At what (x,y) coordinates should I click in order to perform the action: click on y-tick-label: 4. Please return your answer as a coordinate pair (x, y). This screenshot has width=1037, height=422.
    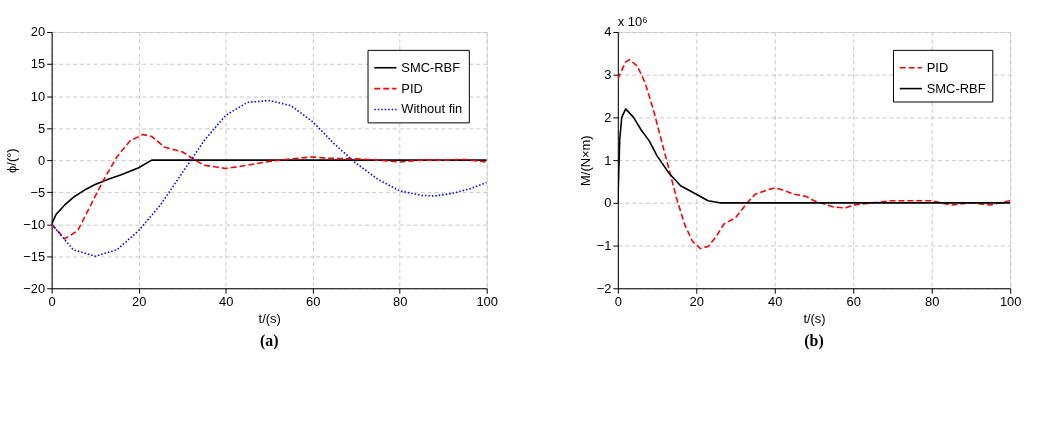
    Looking at the image, I should click on (608, 32).